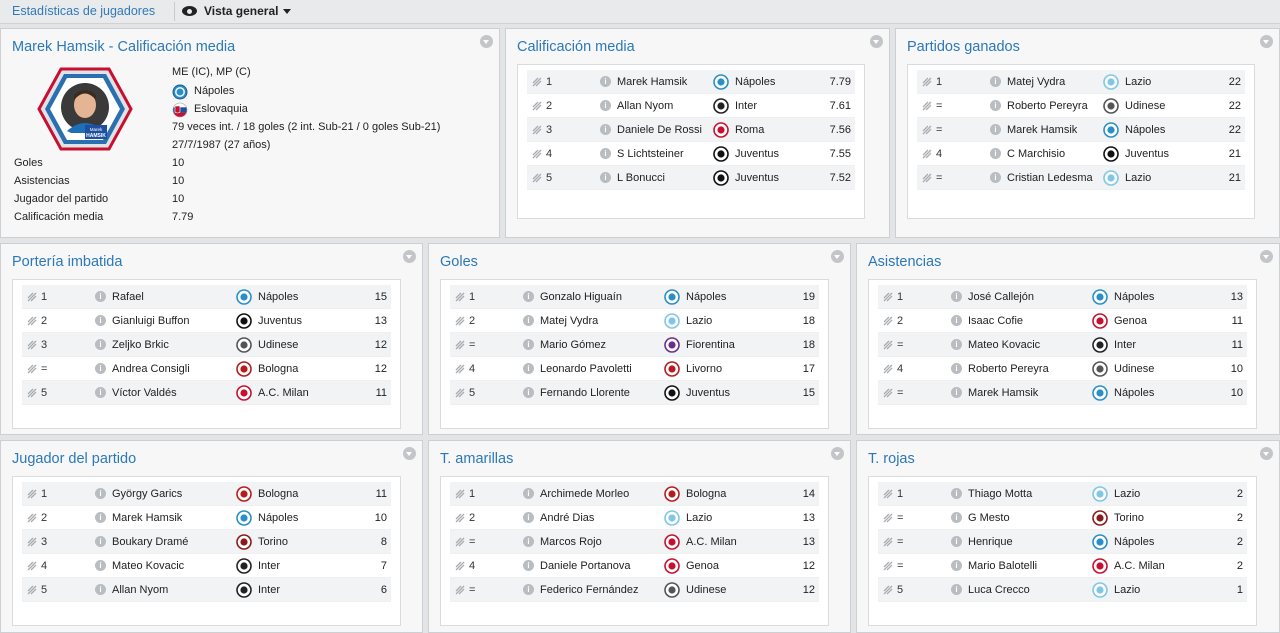 The width and height of the screenshot is (1280, 633). I want to click on player-name: Marcos Rojo, so click(571, 542).